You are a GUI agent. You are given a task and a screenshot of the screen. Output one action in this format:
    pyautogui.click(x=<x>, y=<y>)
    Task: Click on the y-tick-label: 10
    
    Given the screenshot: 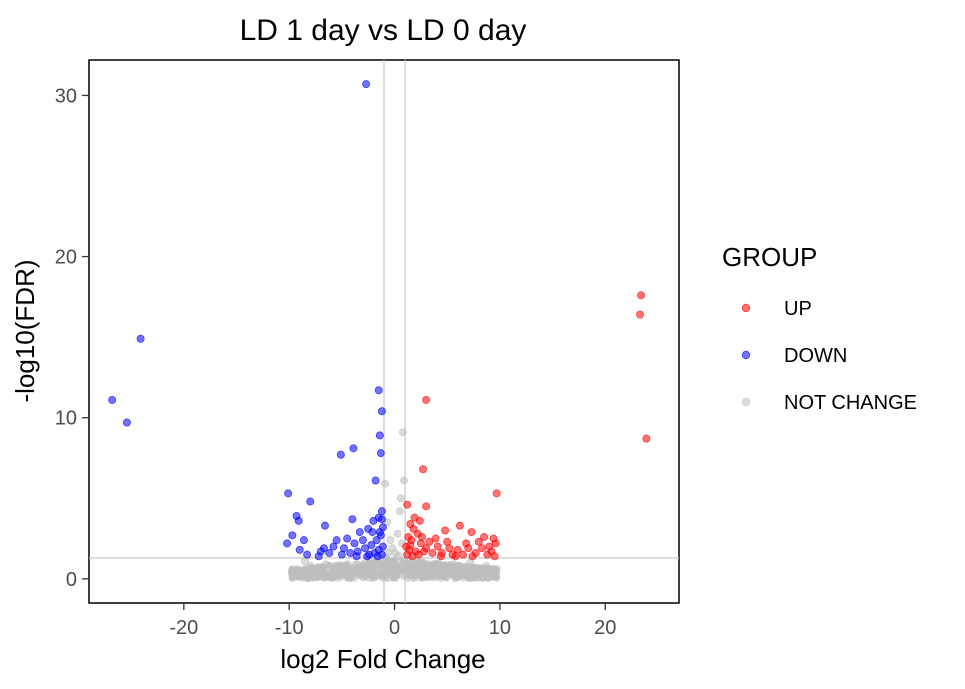 What is the action you would take?
    pyautogui.click(x=66, y=419)
    